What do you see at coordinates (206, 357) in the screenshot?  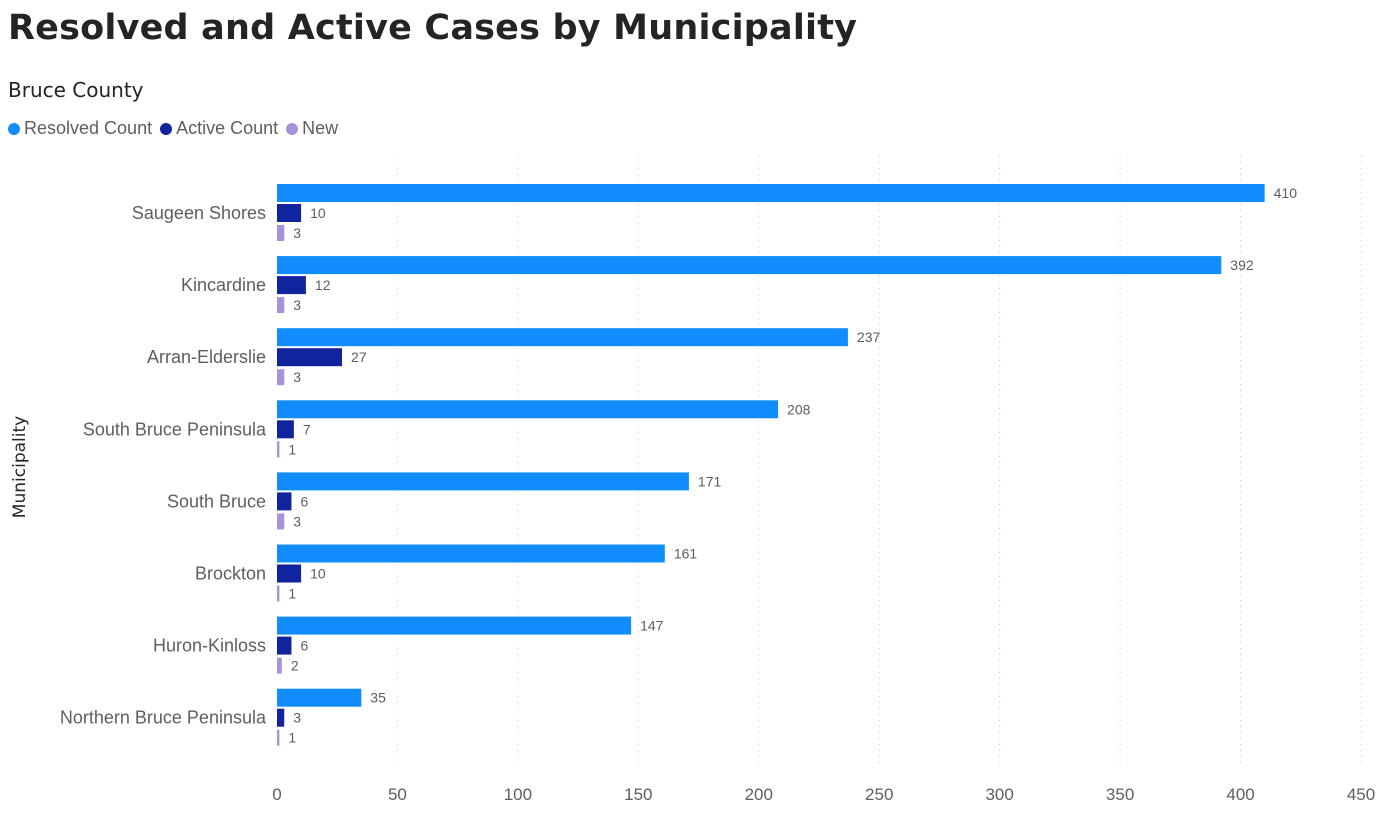 I see `category-label-arran-elderslie: Arran-Elderslie` at bounding box center [206, 357].